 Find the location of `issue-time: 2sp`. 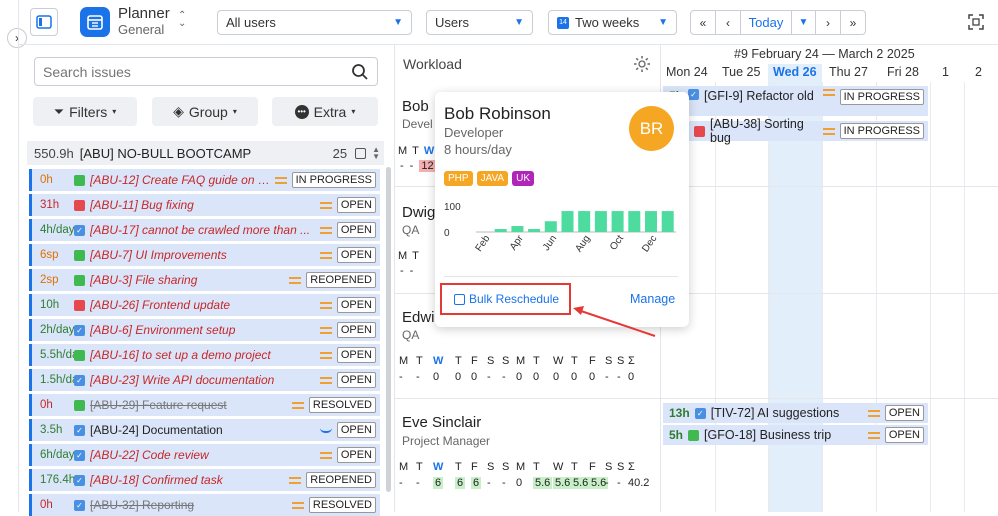

issue-time: 2sp is located at coordinates (49, 280).